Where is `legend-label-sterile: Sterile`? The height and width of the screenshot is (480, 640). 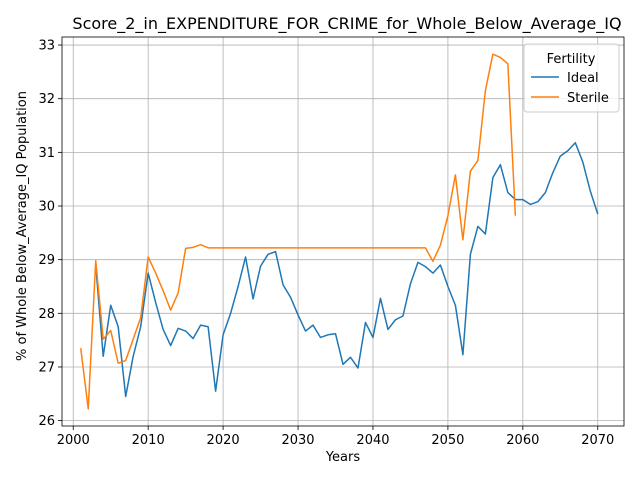
legend-label-sterile: Sterile is located at coordinates (588, 98).